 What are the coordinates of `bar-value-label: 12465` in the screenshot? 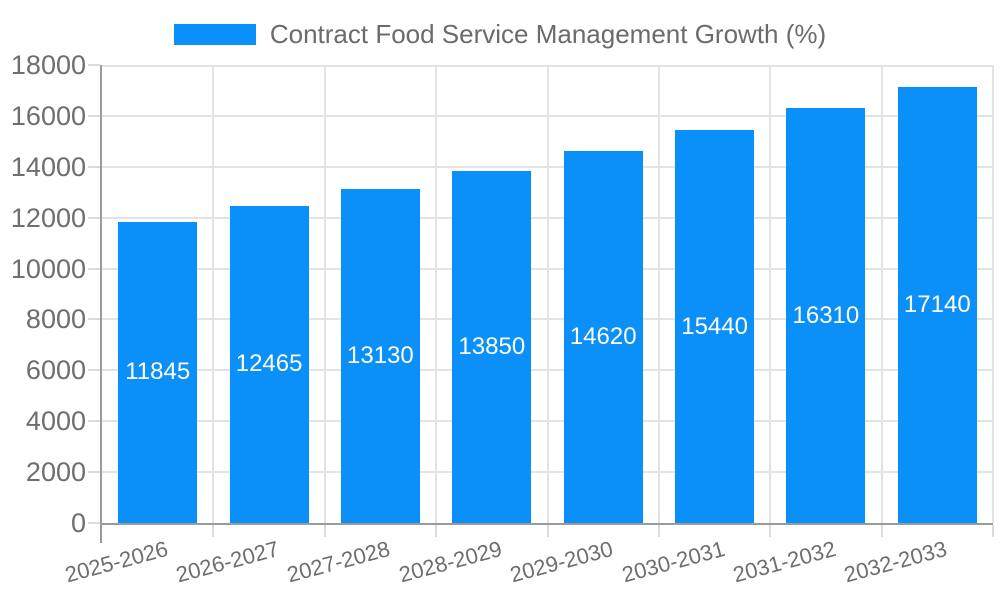 It's located at (269, 364).